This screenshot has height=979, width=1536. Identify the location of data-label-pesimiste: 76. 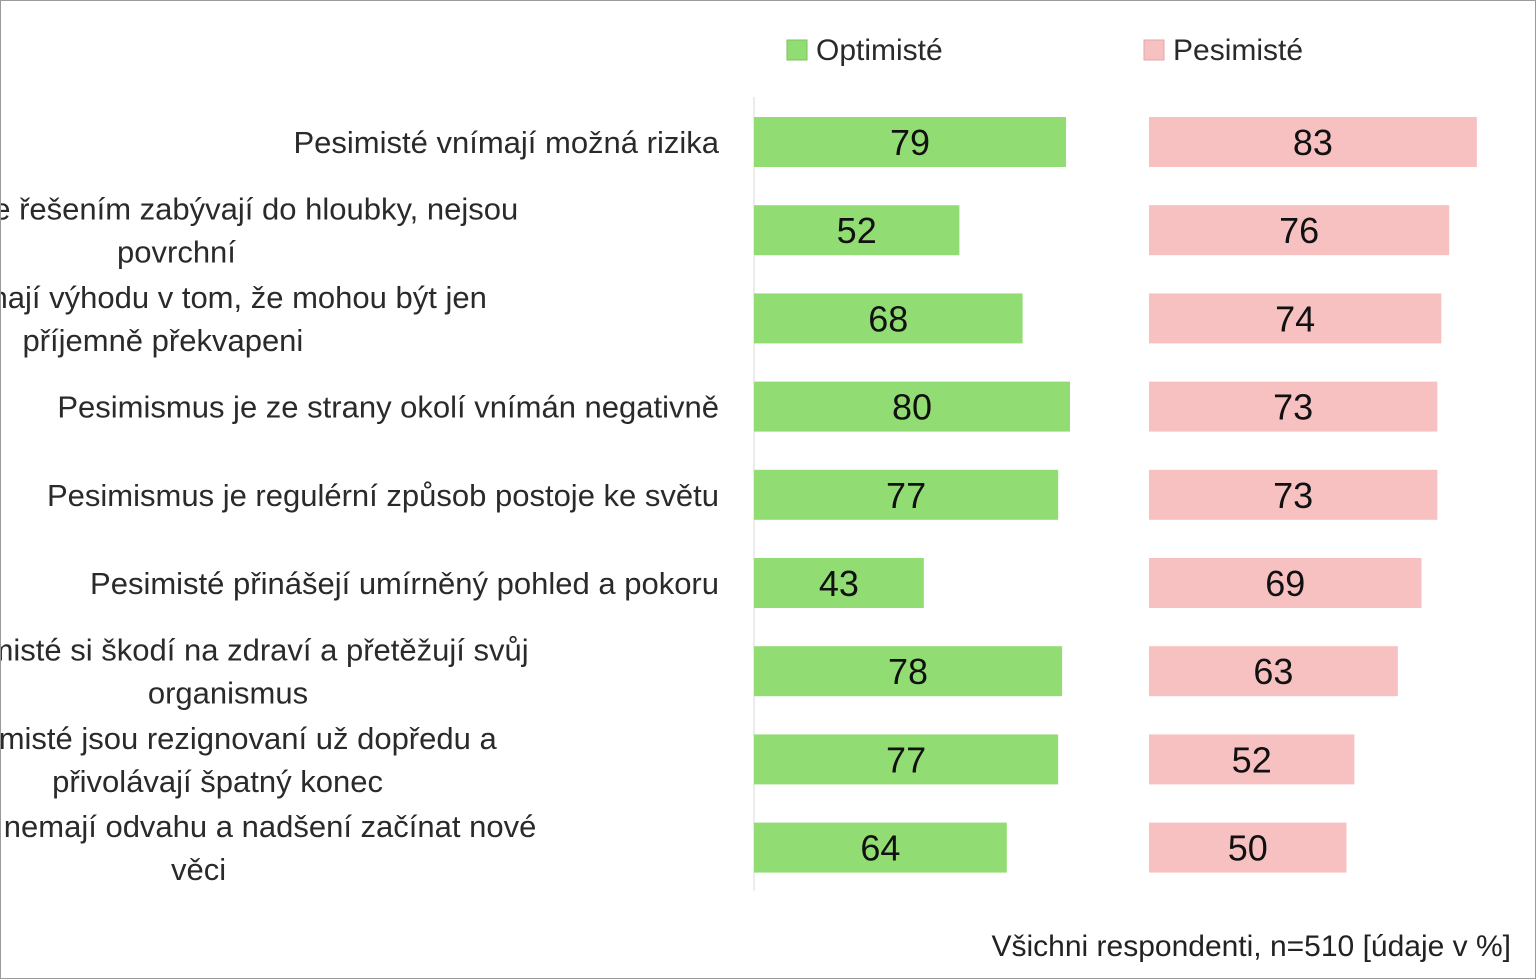
(1299, 230).